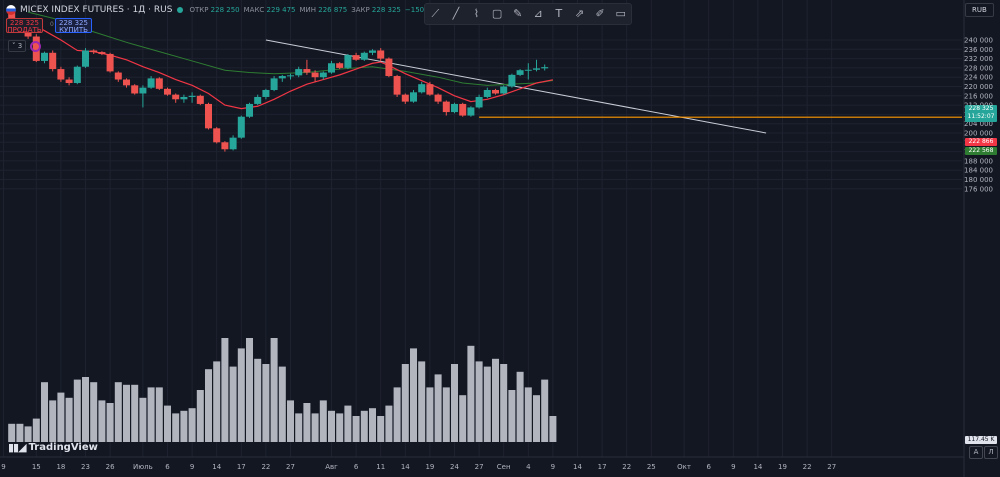  Describe the element at coordinates (497, 13) in the screenshot. I see `rectangle-icon: ▢` at that location.